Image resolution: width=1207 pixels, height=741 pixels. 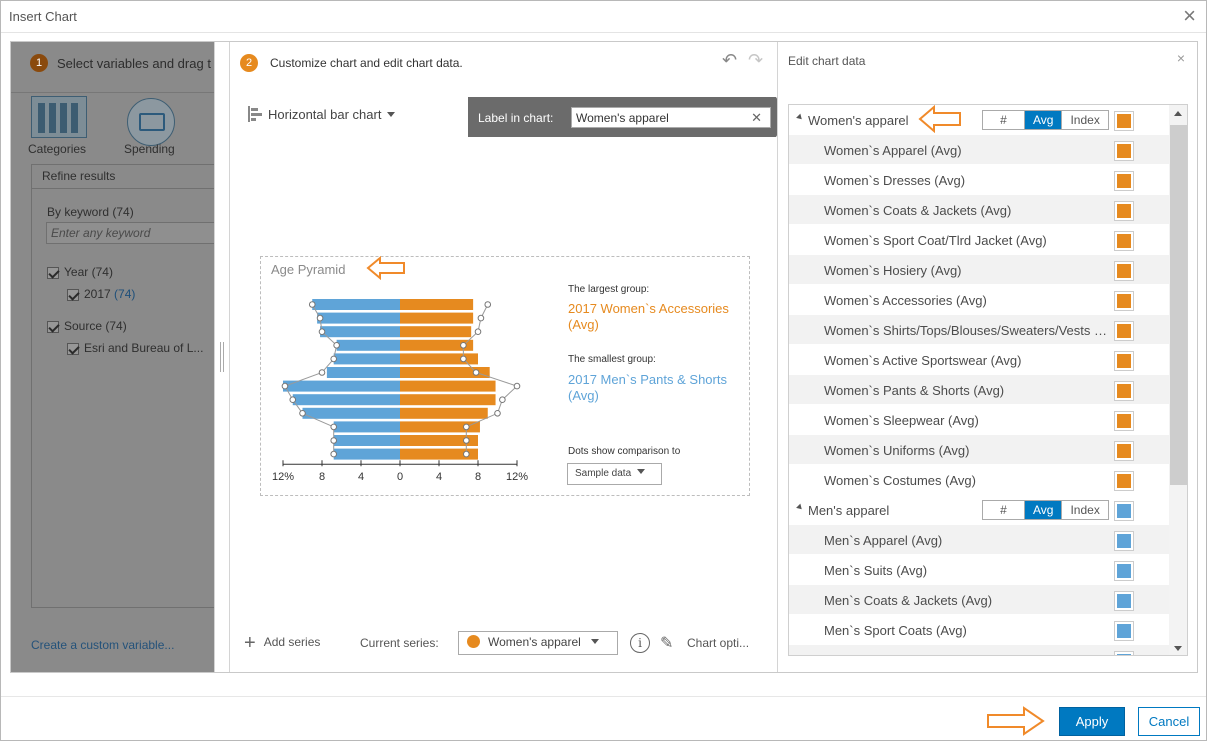 What do you see at coordinates (612, 359) in the screenshot?
I see `smallest-group-label: The smallest group:` at bounding box center [612, 359].